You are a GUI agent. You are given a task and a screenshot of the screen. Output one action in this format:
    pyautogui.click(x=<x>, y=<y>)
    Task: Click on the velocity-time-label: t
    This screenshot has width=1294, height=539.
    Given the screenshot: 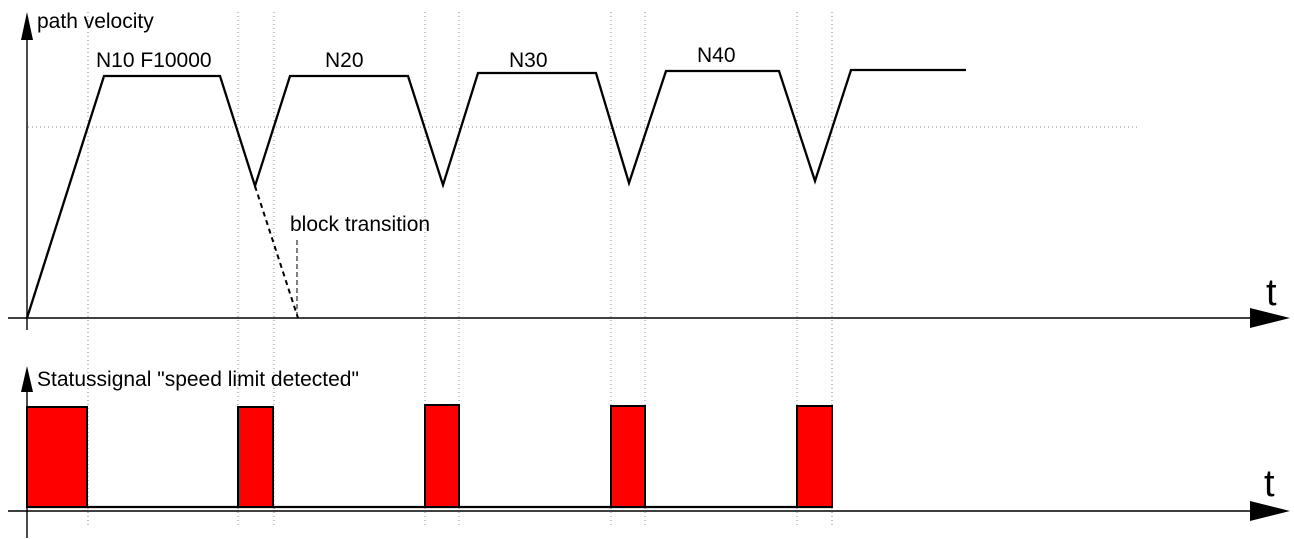 What is the action you would take?
    pyautogui.click(x=1271, y=293)
    